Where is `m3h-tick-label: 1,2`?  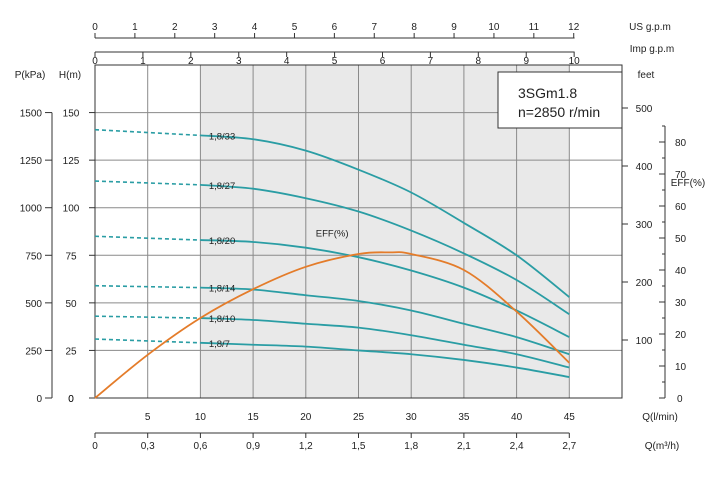
m3h-tick-label: 1,2 is located at coordinates (306, 446).